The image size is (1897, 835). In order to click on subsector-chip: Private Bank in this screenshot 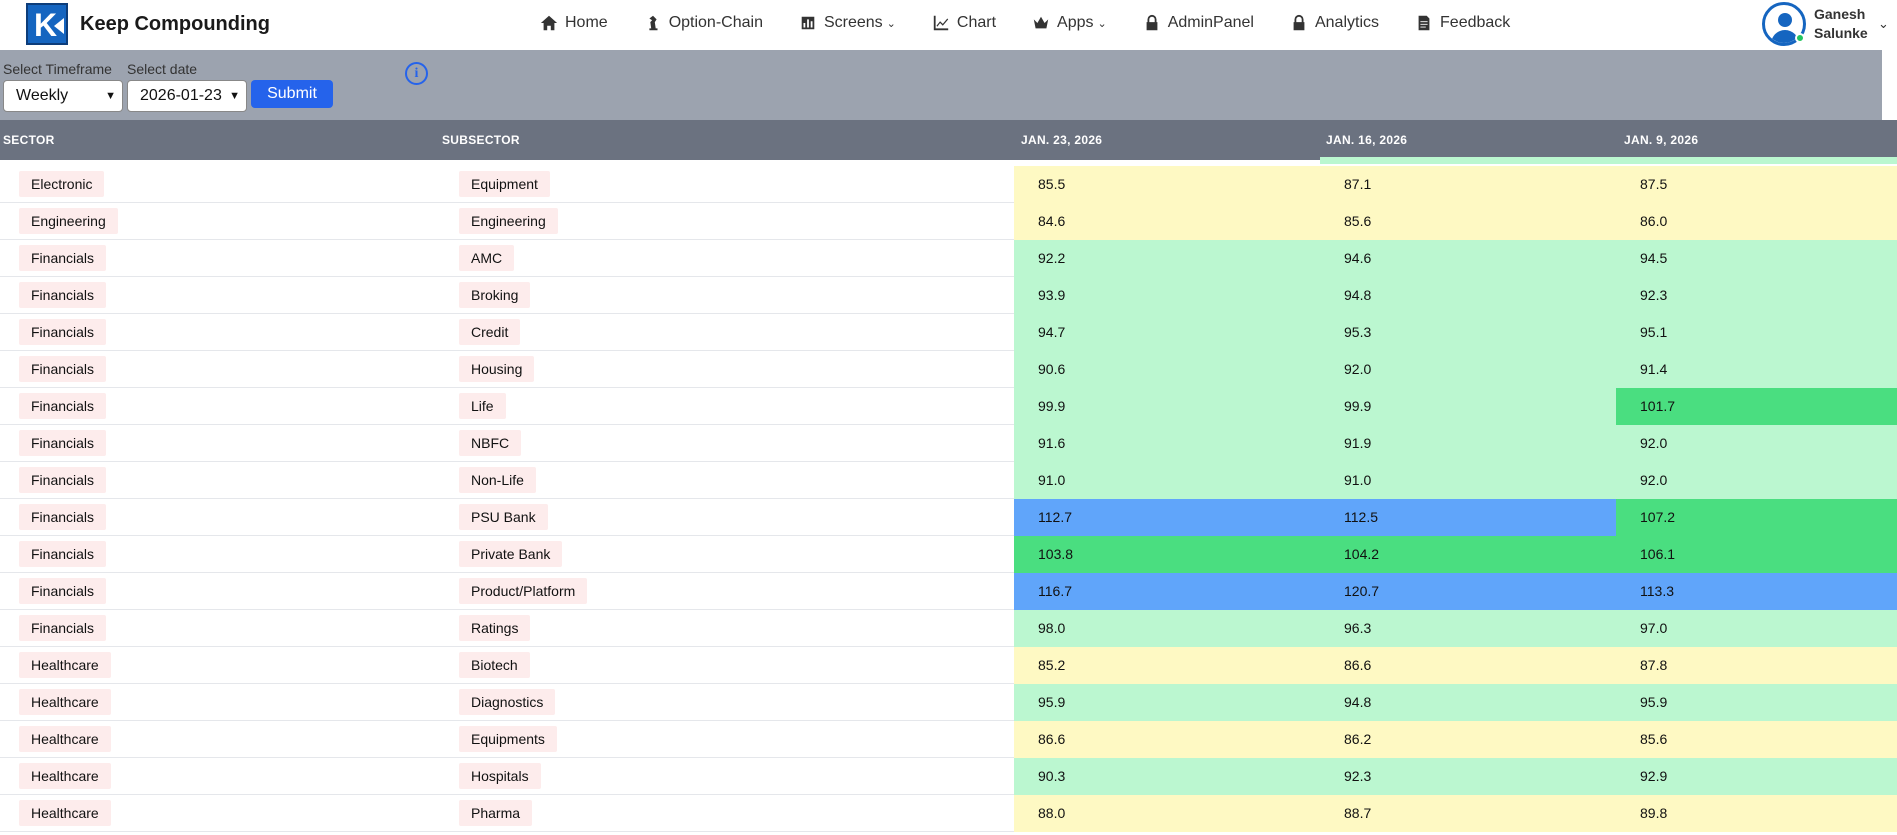, I will do `click(511, 554)`.